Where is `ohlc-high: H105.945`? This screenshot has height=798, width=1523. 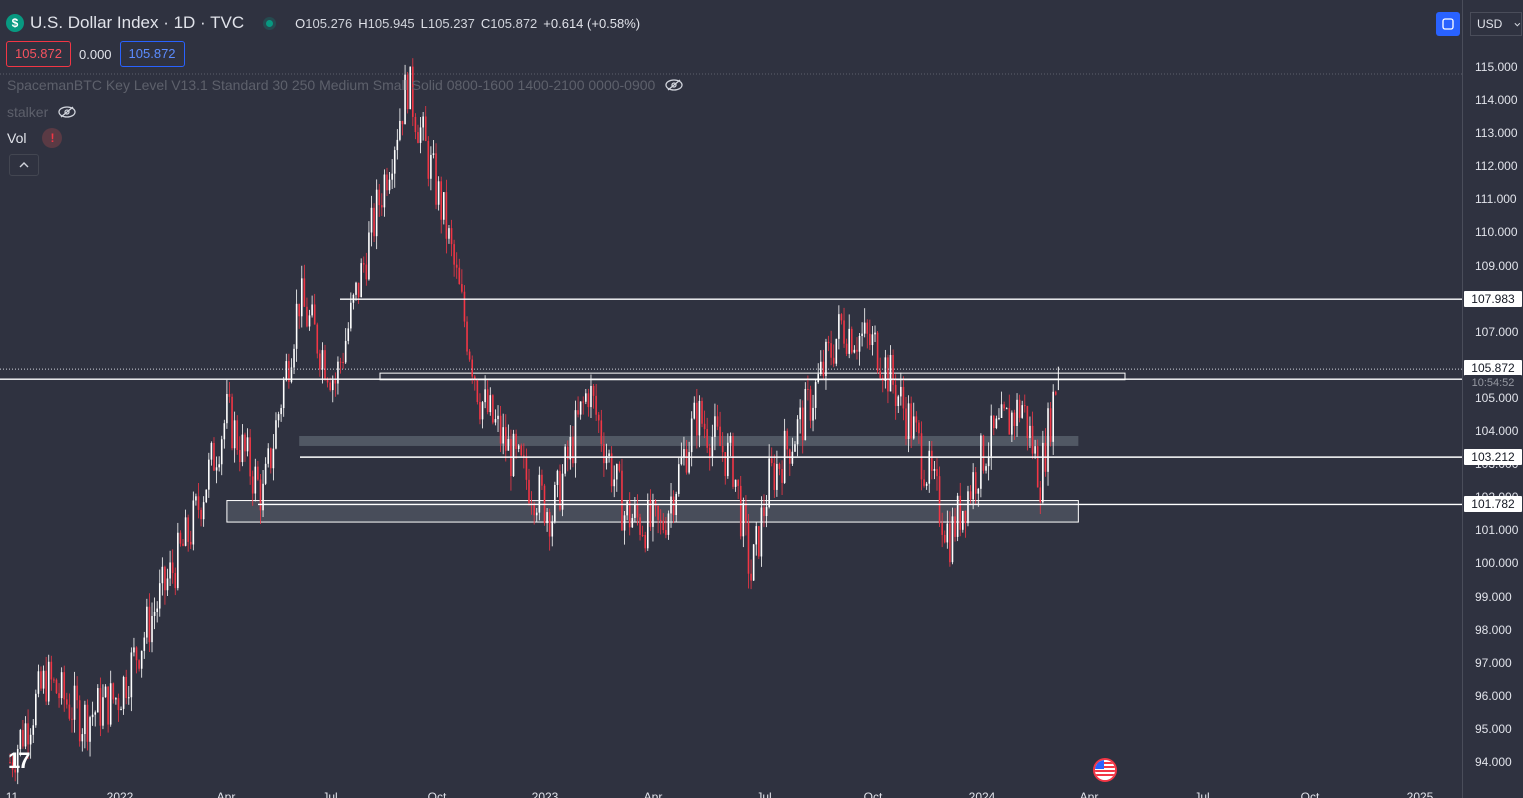
ohlc-high: H105.945 is located at coordinates (386, 23).